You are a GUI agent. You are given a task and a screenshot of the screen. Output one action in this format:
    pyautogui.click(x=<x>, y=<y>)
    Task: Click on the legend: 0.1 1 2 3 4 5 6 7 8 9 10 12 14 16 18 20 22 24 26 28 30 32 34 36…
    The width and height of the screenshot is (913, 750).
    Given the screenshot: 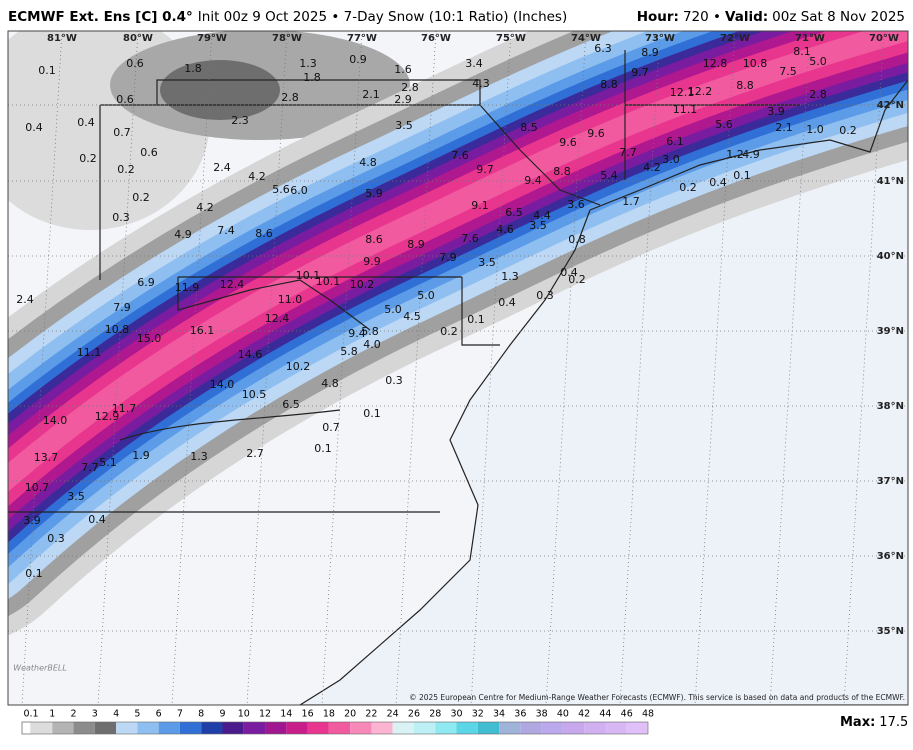 What is the action you would take?
    pyautogui.click(x=337, y=722)
    